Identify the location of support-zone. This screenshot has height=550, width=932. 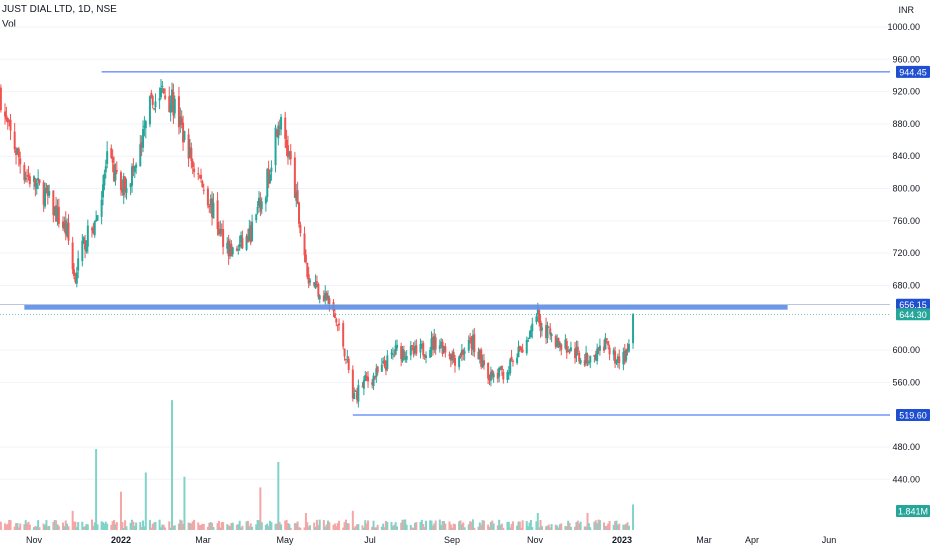
(406, 307).